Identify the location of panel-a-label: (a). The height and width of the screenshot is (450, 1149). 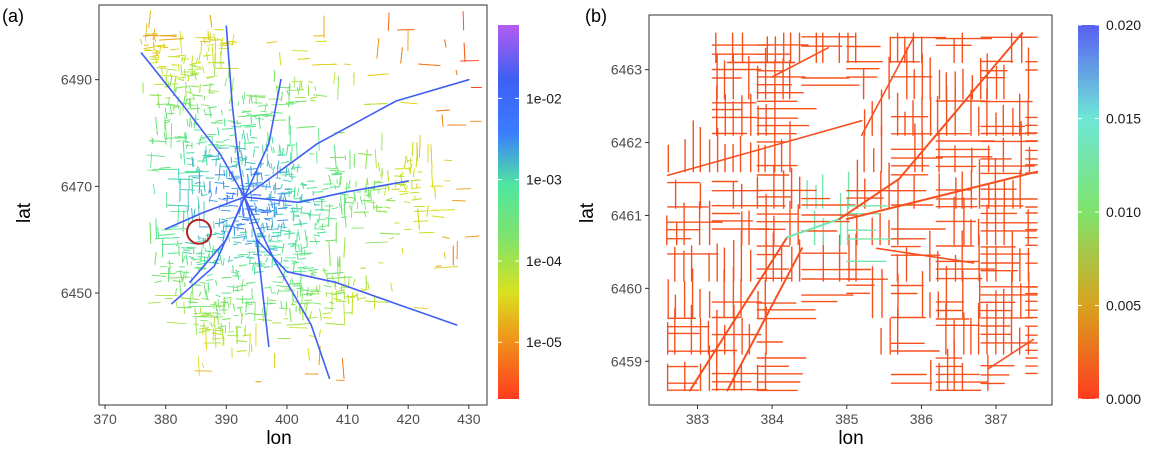
(13, 16).